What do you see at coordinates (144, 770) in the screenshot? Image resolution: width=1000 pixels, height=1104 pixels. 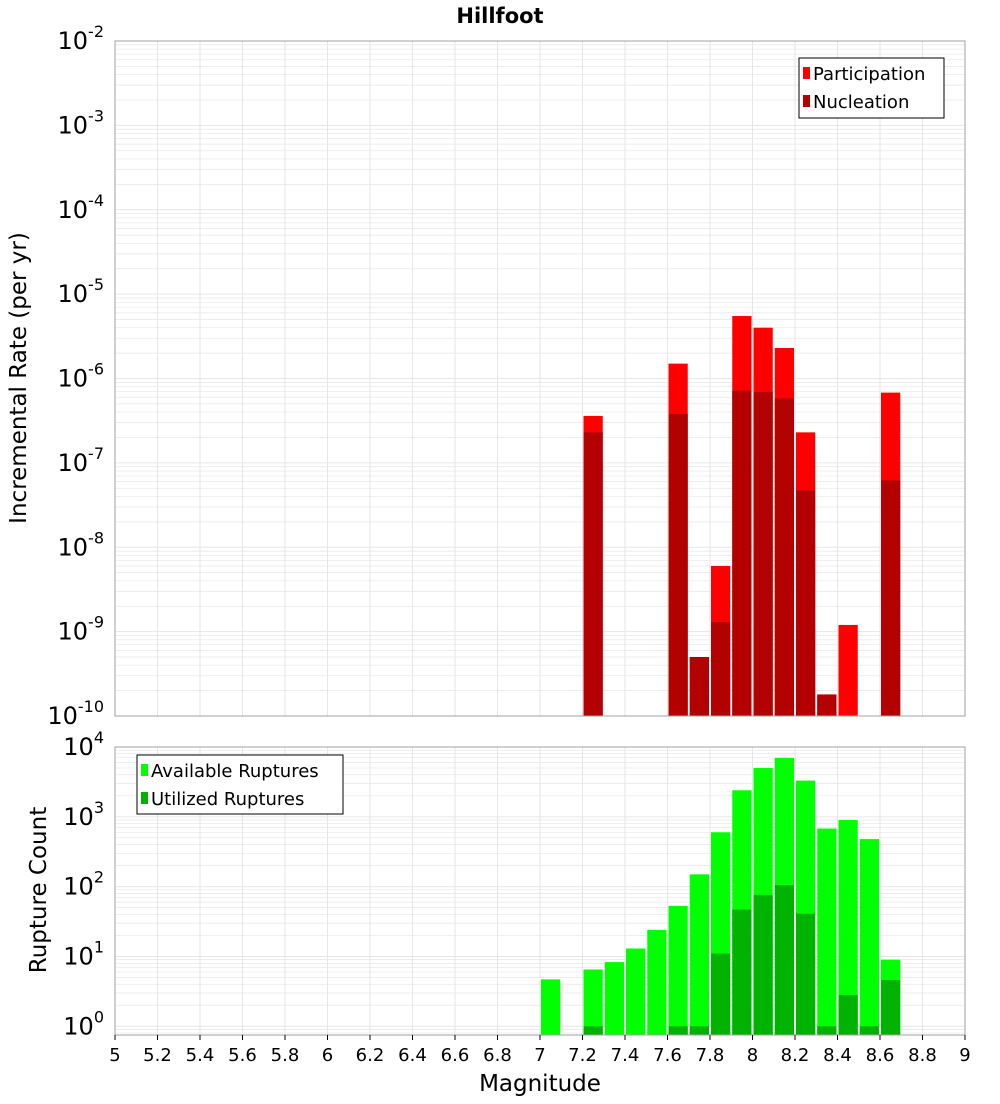 I see `legend-swatch-available` at bounding box center [144, 770].